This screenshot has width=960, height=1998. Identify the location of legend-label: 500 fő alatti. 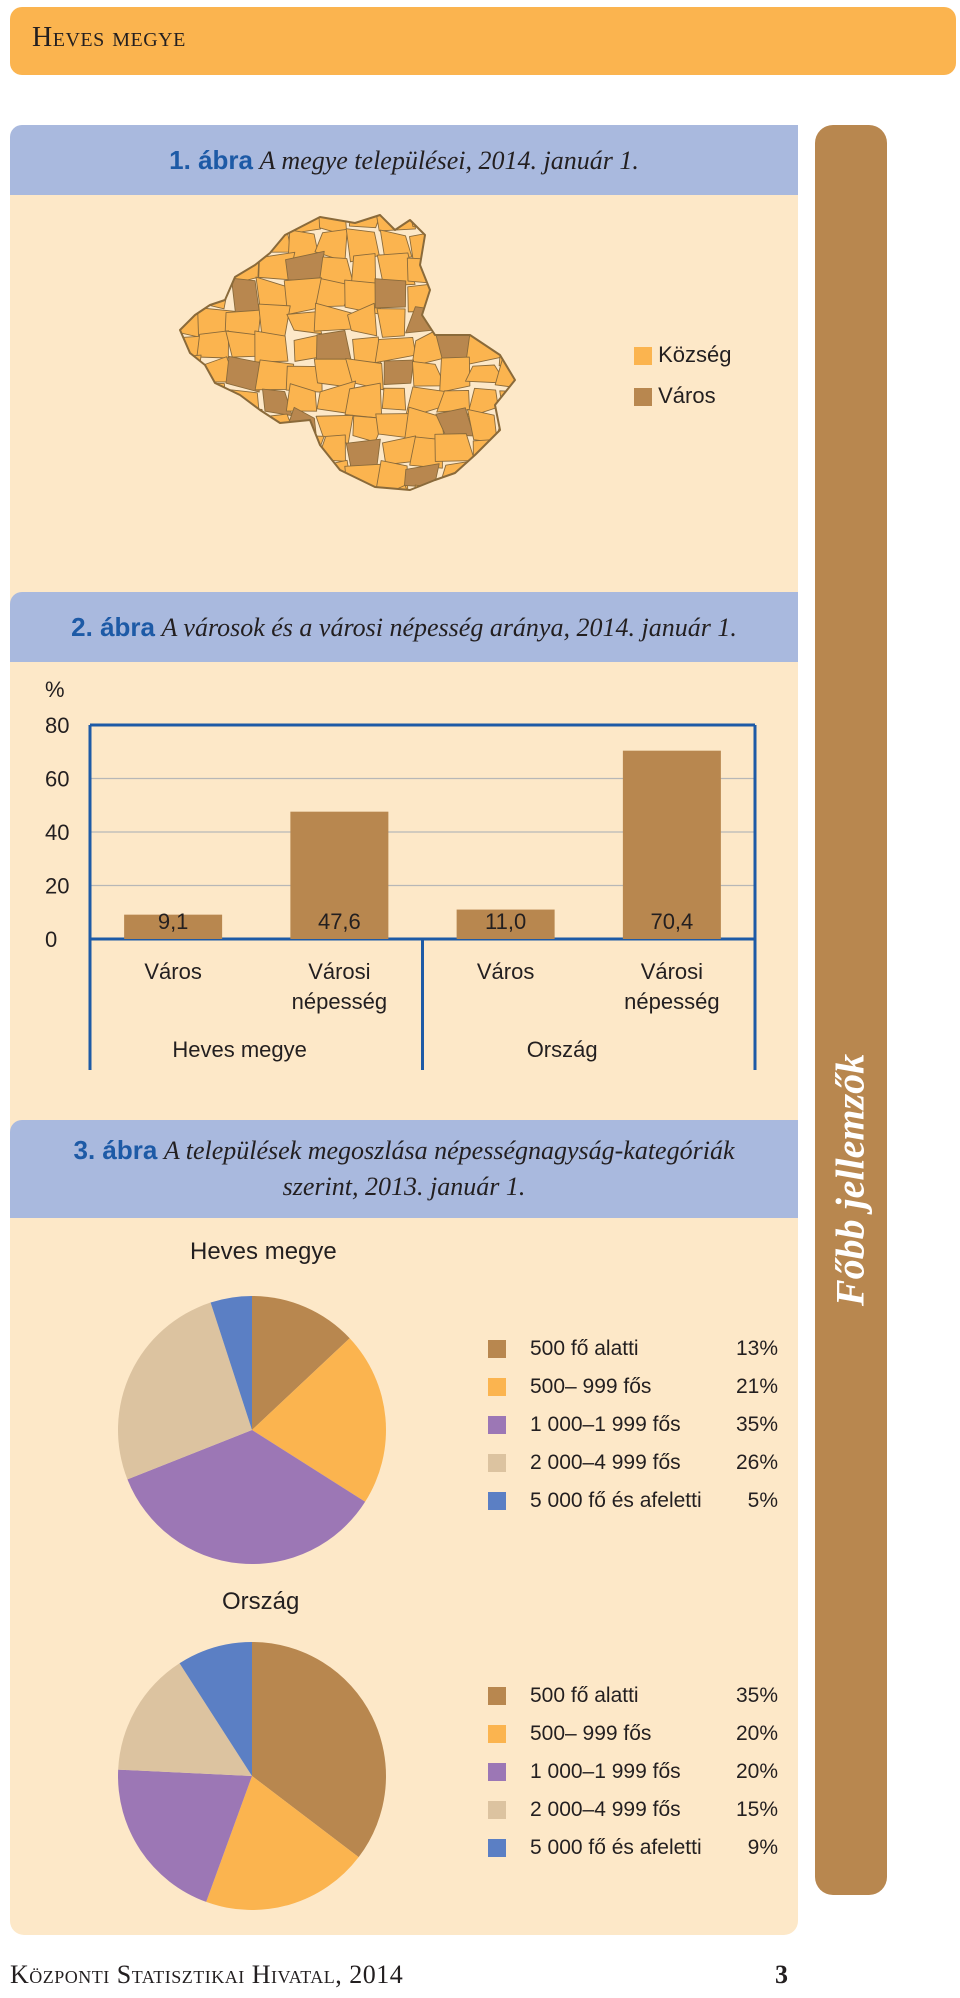
(584, 1348).